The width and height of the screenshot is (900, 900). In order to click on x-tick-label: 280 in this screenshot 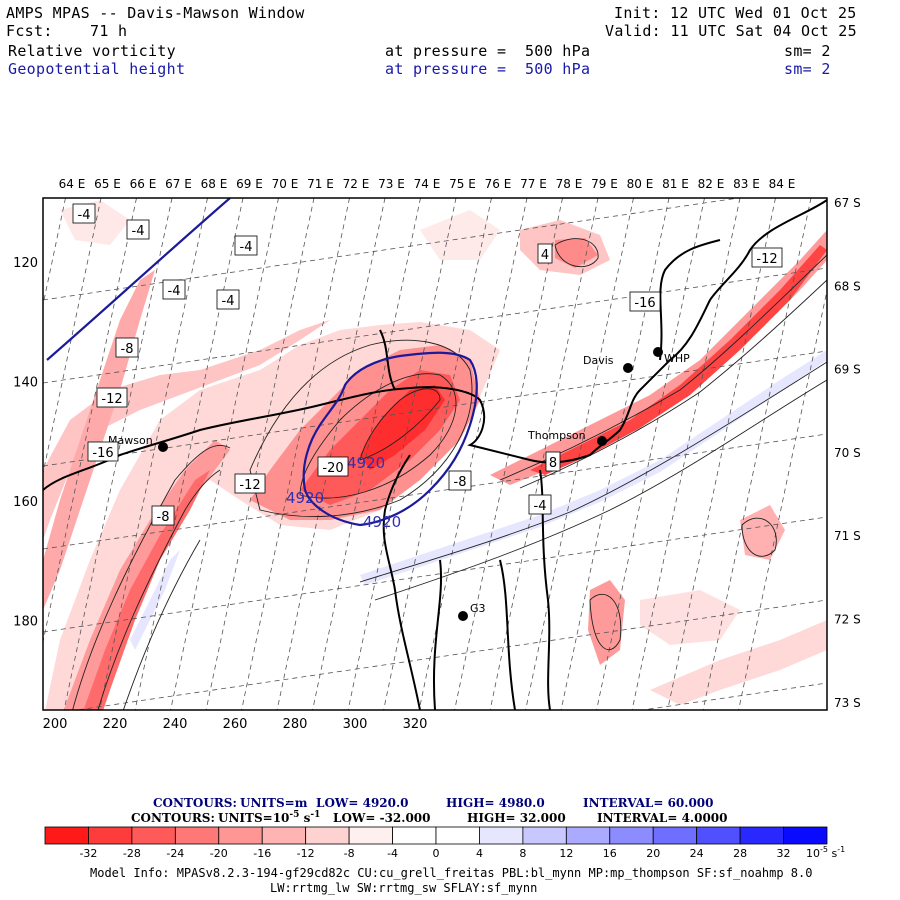, I will do `click(295, 724)`.